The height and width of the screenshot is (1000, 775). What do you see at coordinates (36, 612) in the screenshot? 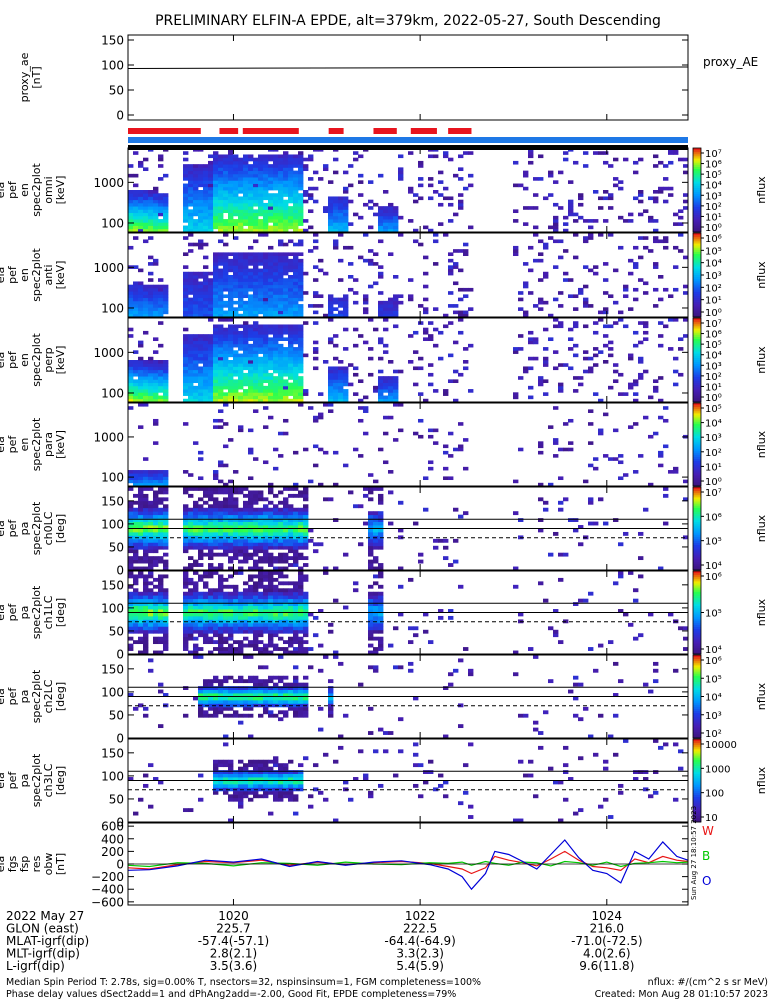
I see `ylabel-word: spec2plot` at bounding box center [36, 612].